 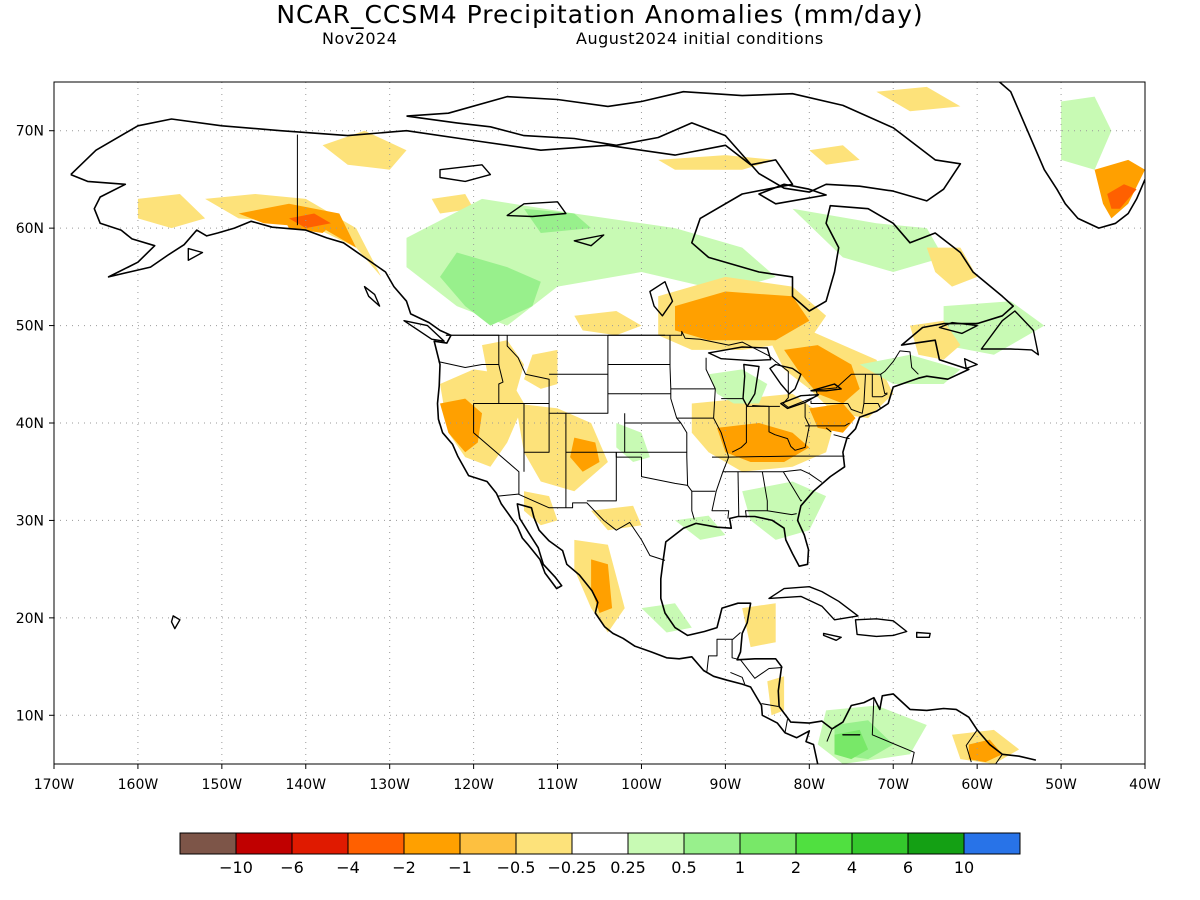 What do you see at coordinates (908, 867) in the screenshot?
I see `colorbar-label: 6` at bounding box center [908, 867].